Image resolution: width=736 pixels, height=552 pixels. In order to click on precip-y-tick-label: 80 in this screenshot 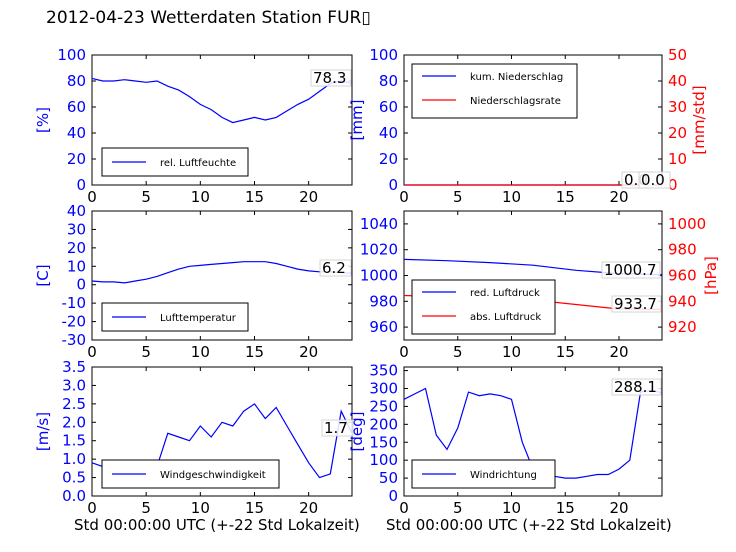, I will do `click(388, 81)`.